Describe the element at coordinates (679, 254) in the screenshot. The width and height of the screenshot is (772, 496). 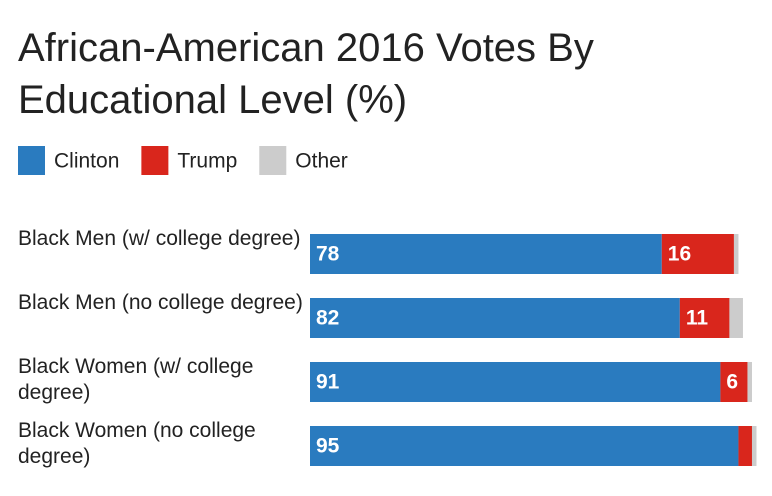
I see `value-label: 16` at that location.